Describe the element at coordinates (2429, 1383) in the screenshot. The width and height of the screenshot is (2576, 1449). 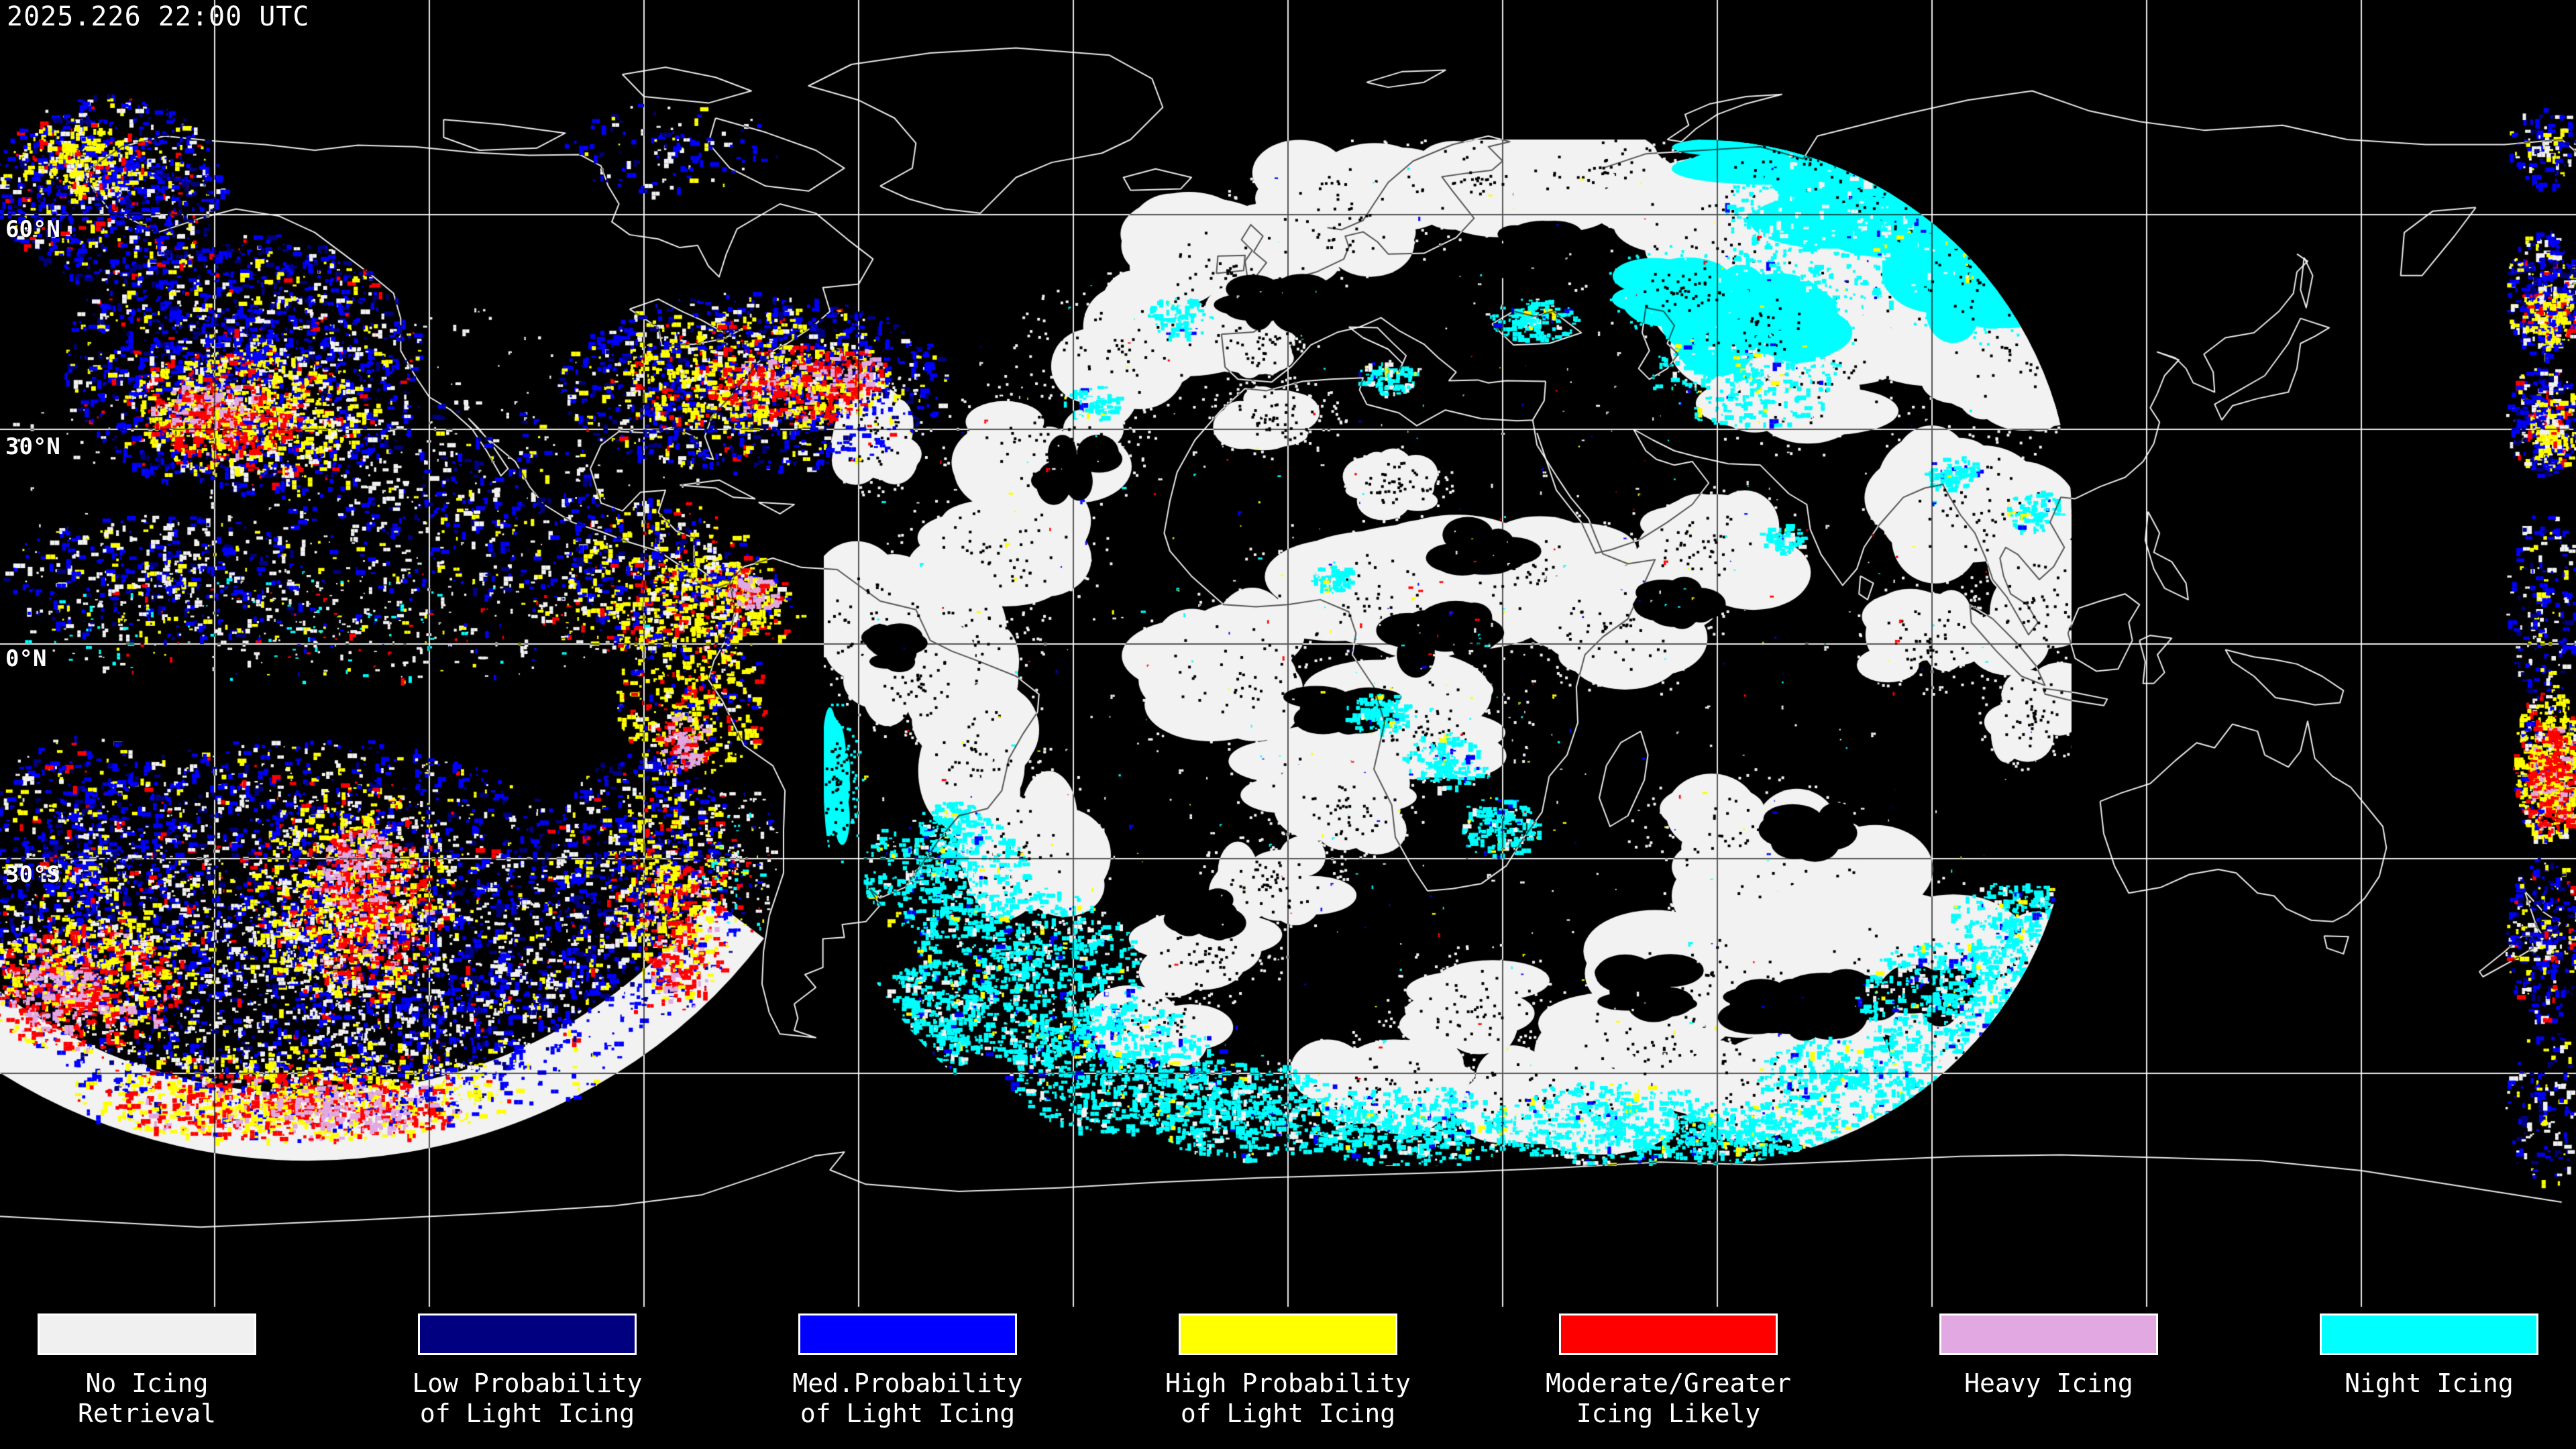
I see `legend-label: Night Icing` at that location.